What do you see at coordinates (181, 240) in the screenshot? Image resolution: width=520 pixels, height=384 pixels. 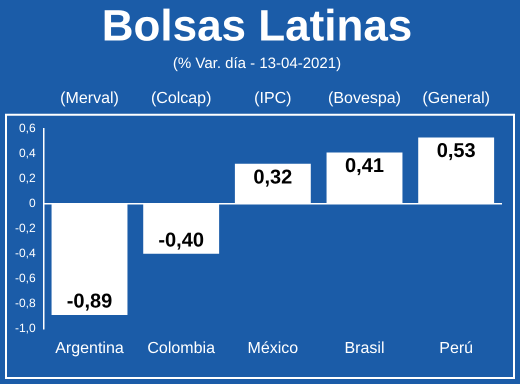 I see `data-label: -0,40` at bounding box center [181, 240].